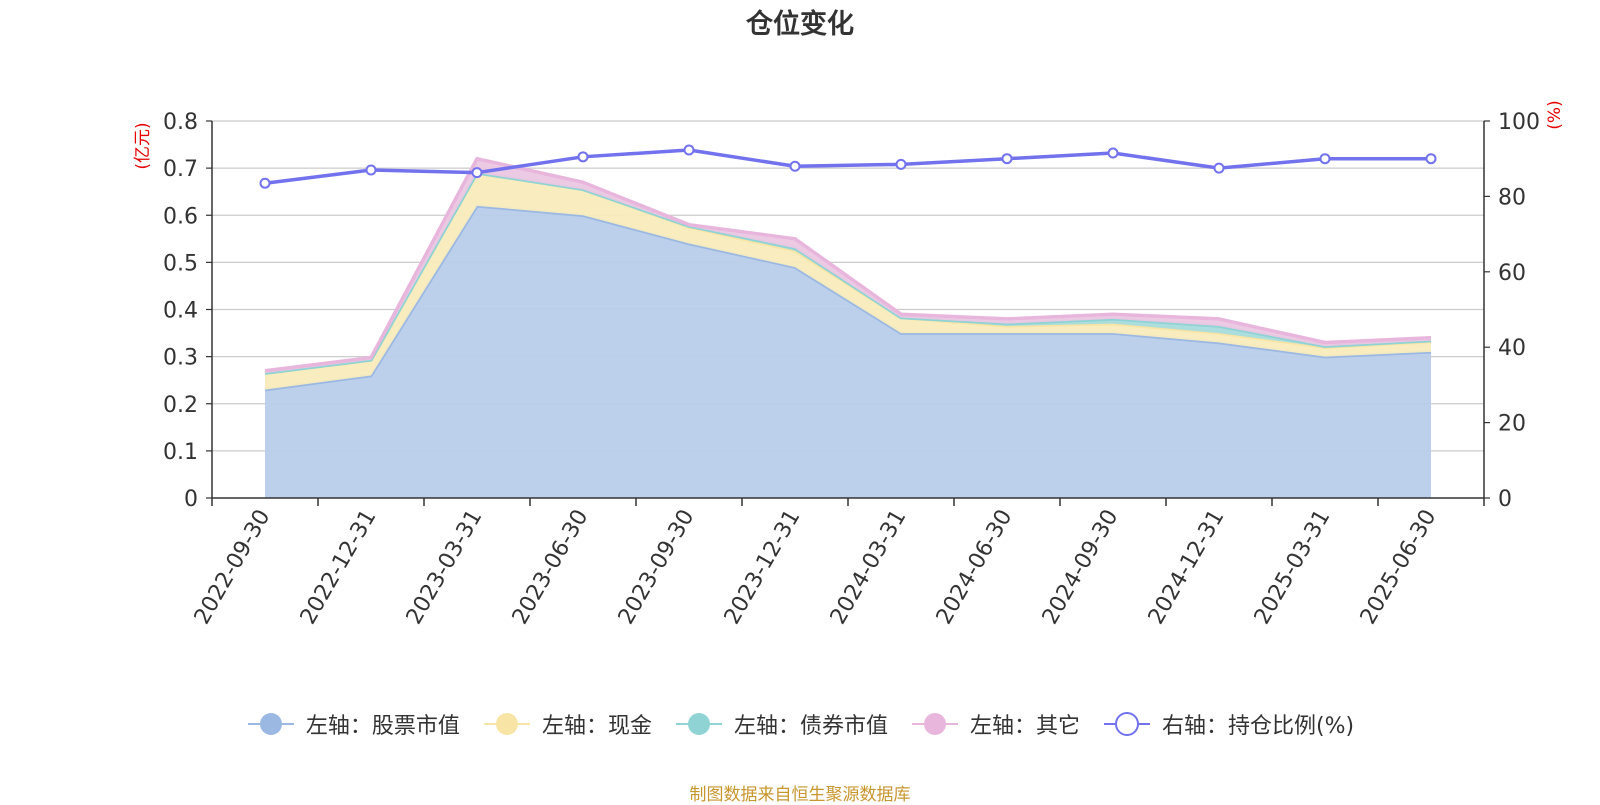 The image size is (1600, 805). I want to click on right-axis-tick-label: 40, so click(1512, 348).